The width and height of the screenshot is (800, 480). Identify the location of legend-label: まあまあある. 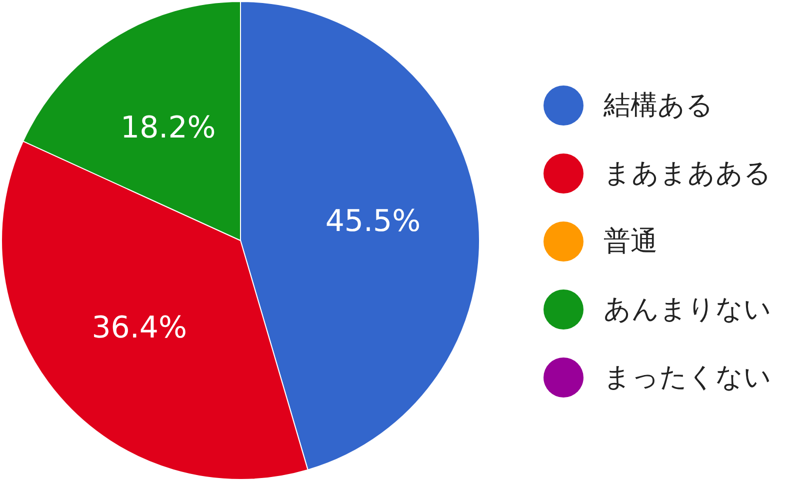
(688, 173).